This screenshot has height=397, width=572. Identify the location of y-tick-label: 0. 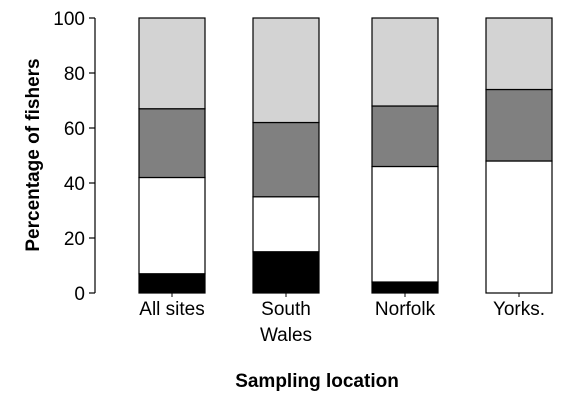
(79, 294).